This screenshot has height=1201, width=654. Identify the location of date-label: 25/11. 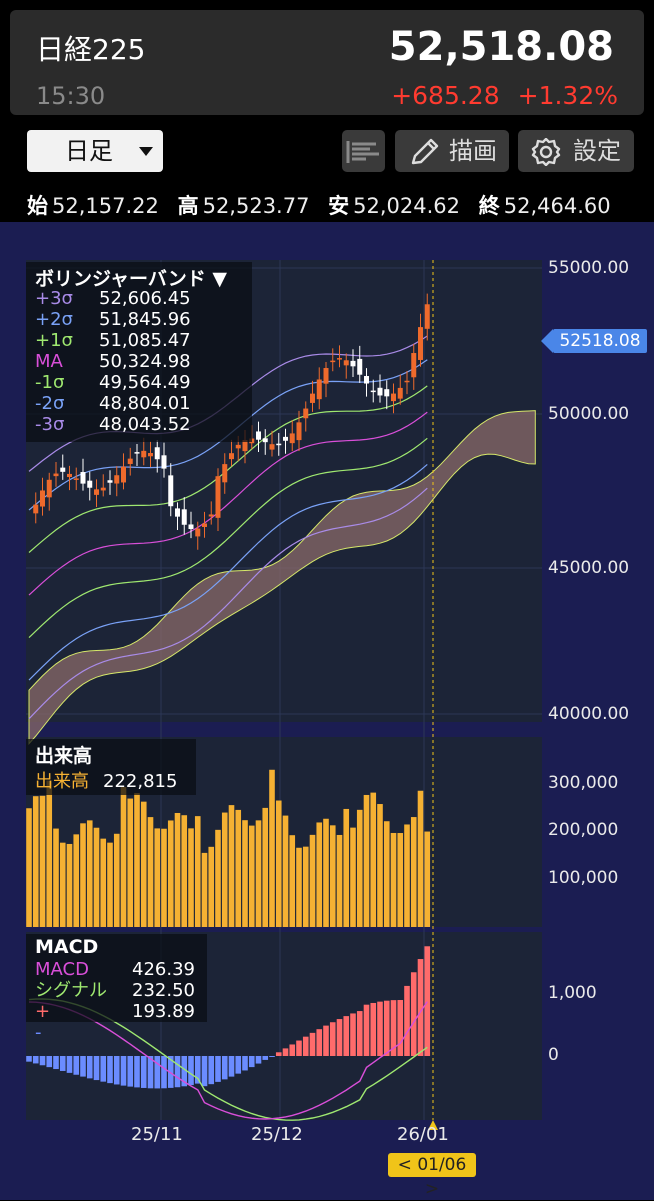
(157, 1134).